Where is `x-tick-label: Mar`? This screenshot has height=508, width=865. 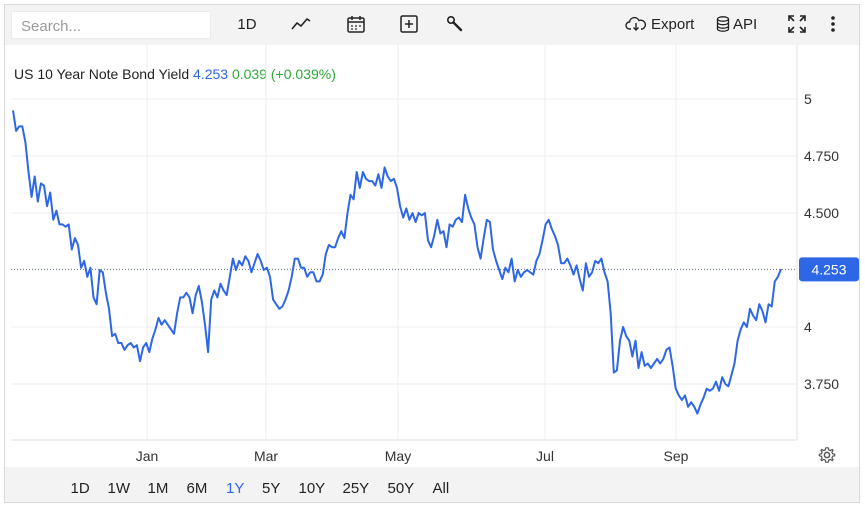
x-tick-label: Mar is located at coordinates (266, 456).